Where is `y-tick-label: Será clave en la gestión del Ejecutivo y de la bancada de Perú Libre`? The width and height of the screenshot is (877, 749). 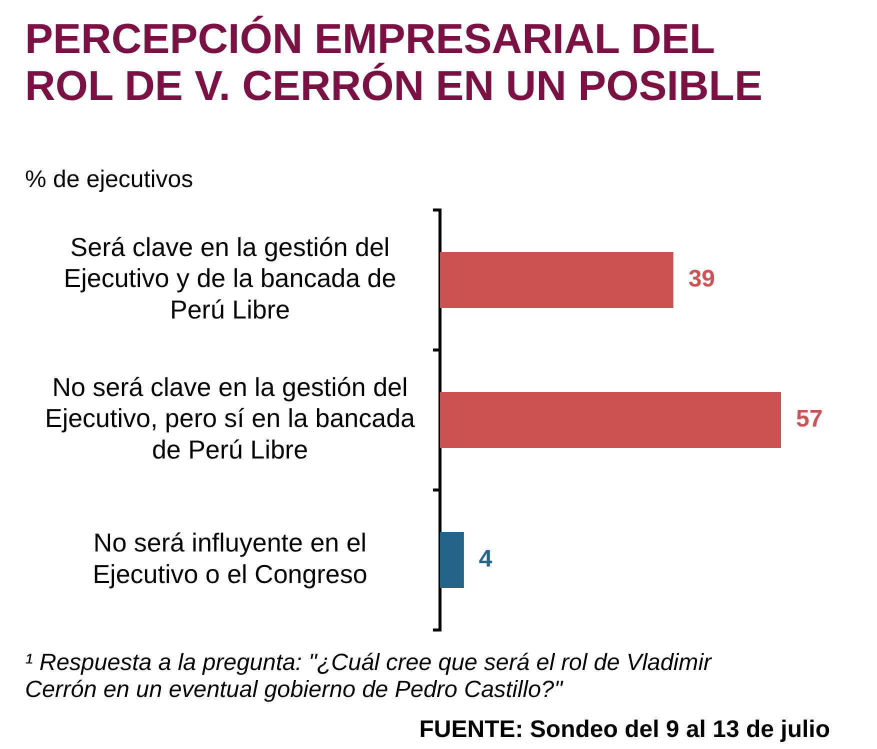
y-tick-label: Será clave en la gestión del Ejecutivo y de la bancada de Perú Libre is located at coordinates (230, 278).